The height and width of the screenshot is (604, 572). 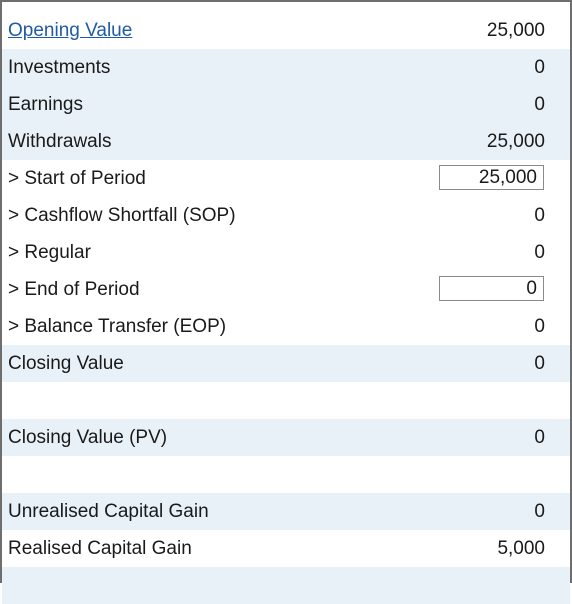 I want to click on balance-transfer-label: > Balance Transfer (EOP), so click(x=117, y=326).